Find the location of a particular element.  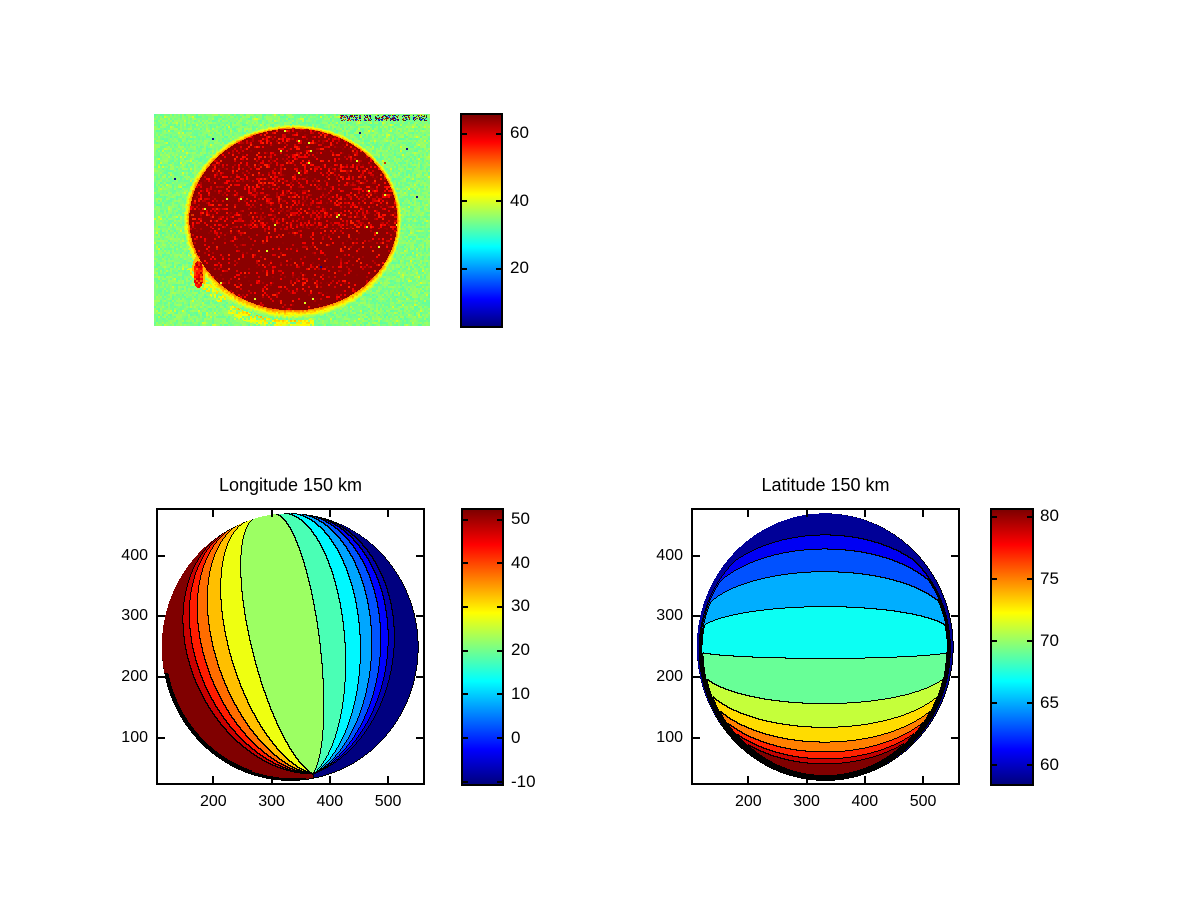

longitude-plot-title: Longitude 150 km is located at coordinates (290, 485).